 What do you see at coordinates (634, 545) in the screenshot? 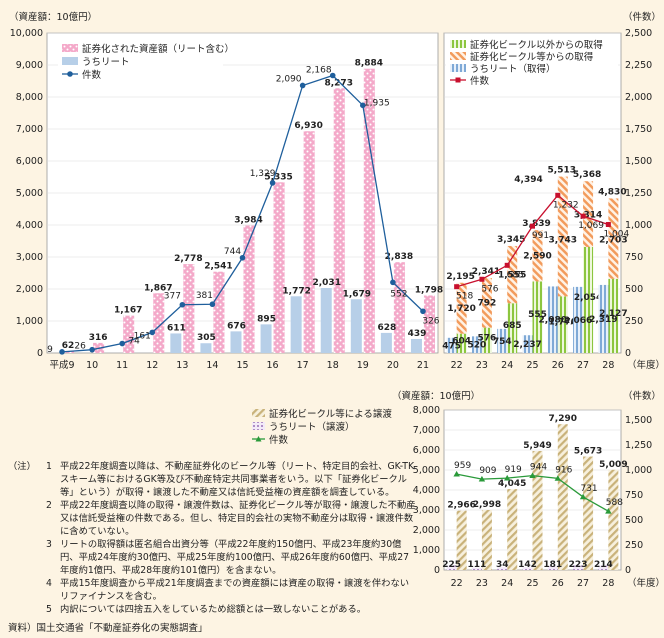
I see `y2-tick-label: 250` at bounding box center [634, 545].